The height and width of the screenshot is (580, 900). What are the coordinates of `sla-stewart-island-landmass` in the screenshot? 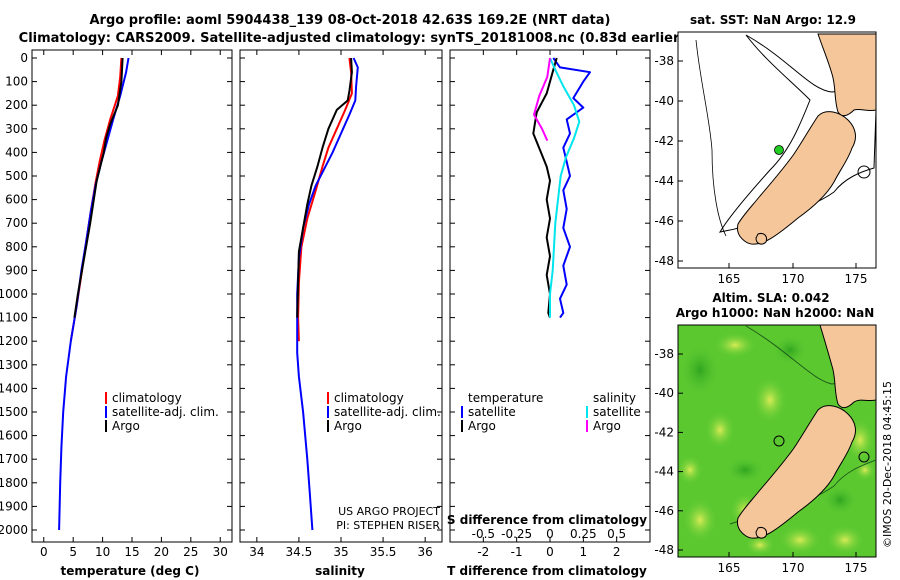 It's located at (761, 533).